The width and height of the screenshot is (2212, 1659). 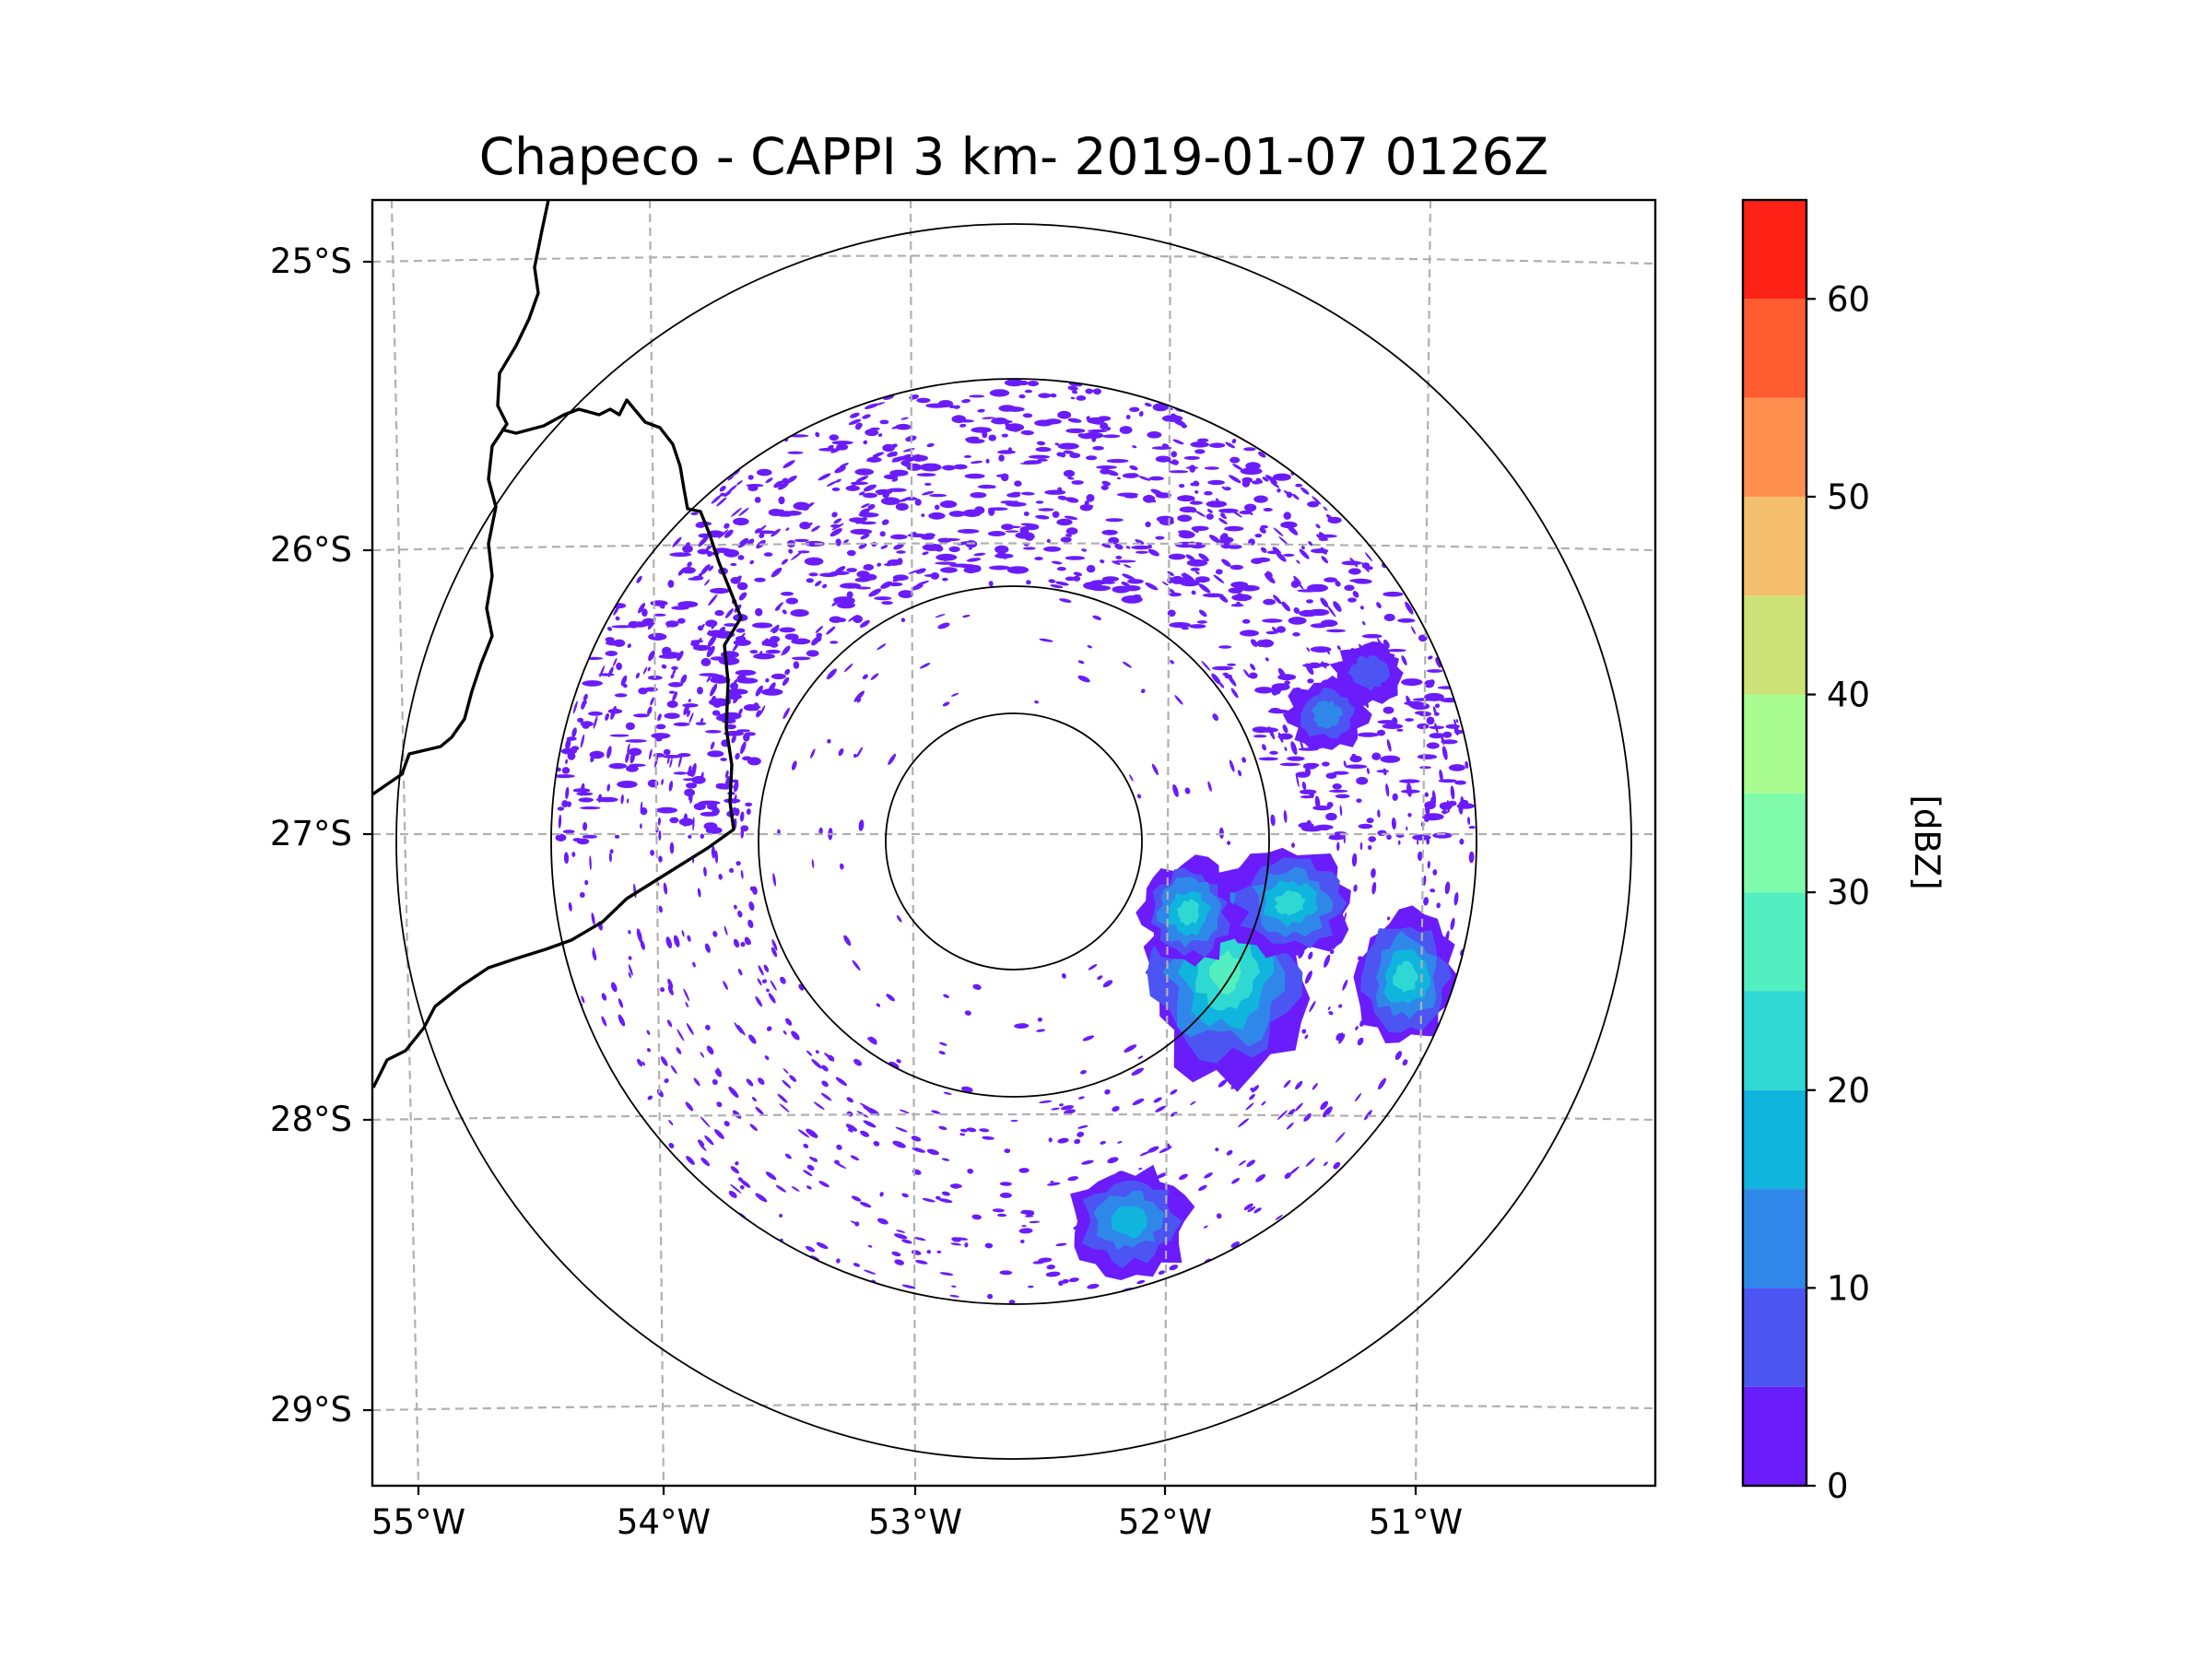 What do you see at coordinates (1013, 156) in the screenshot?
I see `chart-title: Chapeco - CAPPI 3 km- 2019-01-07 0126Z` at bounding box center [1013, 156].